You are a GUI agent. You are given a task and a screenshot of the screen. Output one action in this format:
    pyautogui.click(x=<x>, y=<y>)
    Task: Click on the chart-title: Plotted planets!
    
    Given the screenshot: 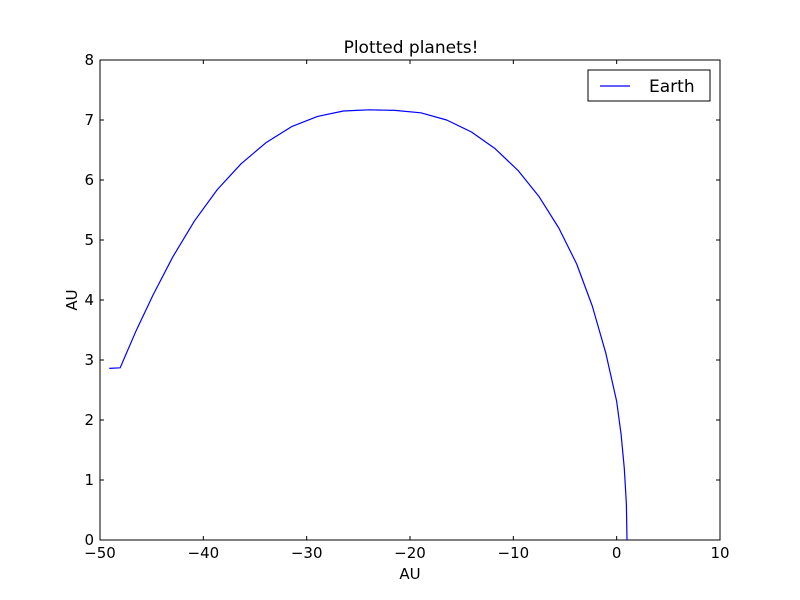 What is the action you would take?
    pyautogui.click(x=411, y=48)
    